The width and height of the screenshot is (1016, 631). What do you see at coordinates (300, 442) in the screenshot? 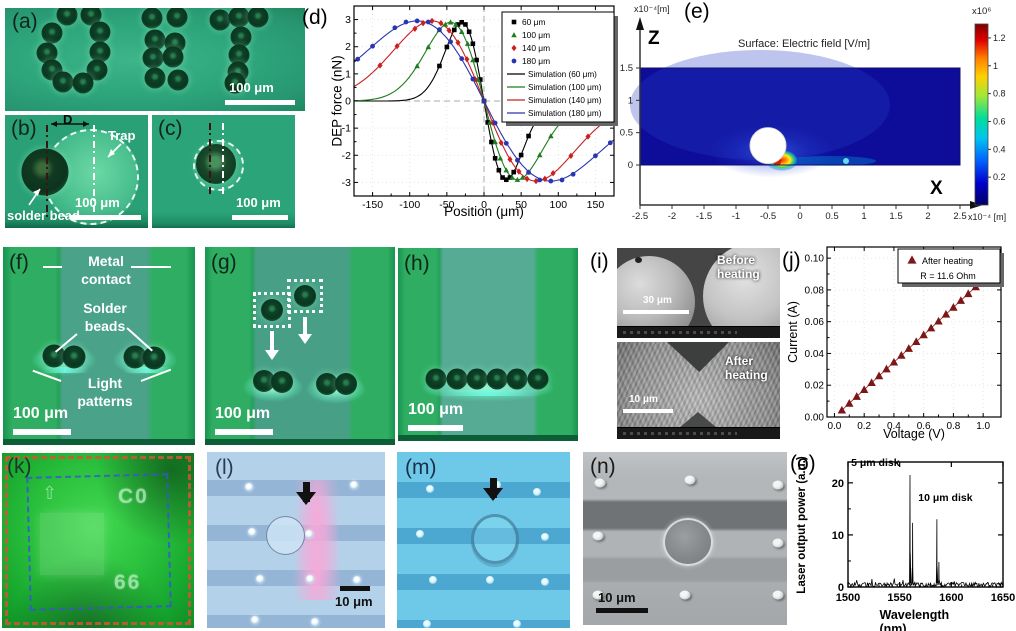
I see `panel-g-bottom-edge` at bounding box center [300, 442].